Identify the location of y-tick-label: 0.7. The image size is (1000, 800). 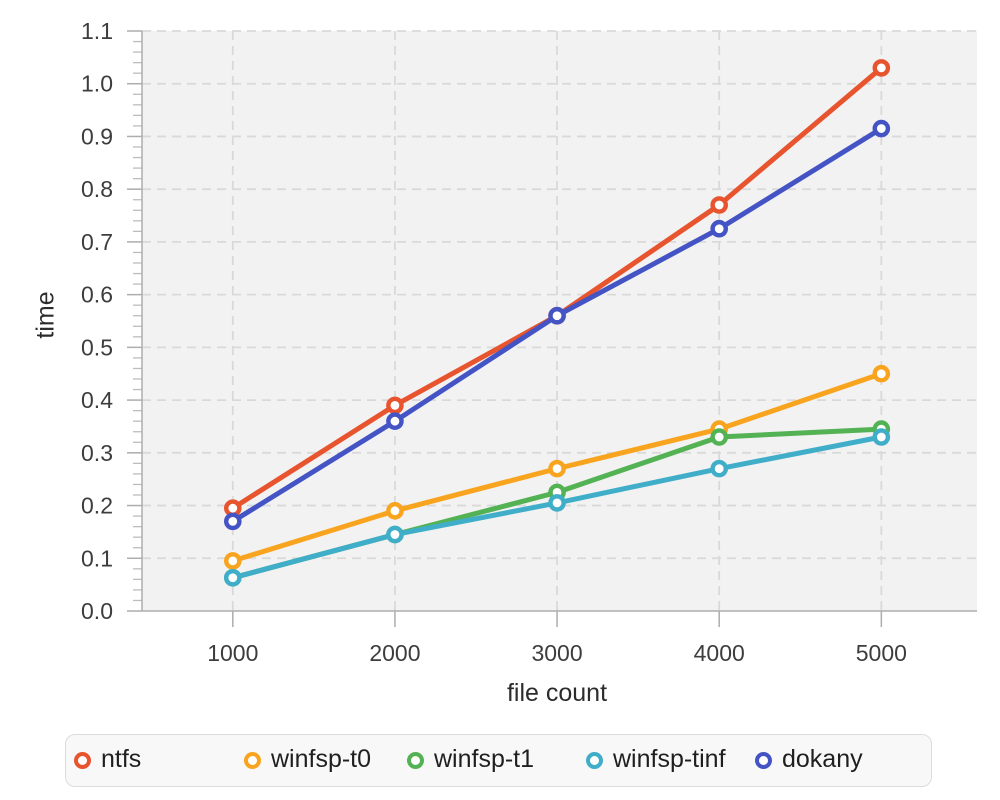
(97, 242).